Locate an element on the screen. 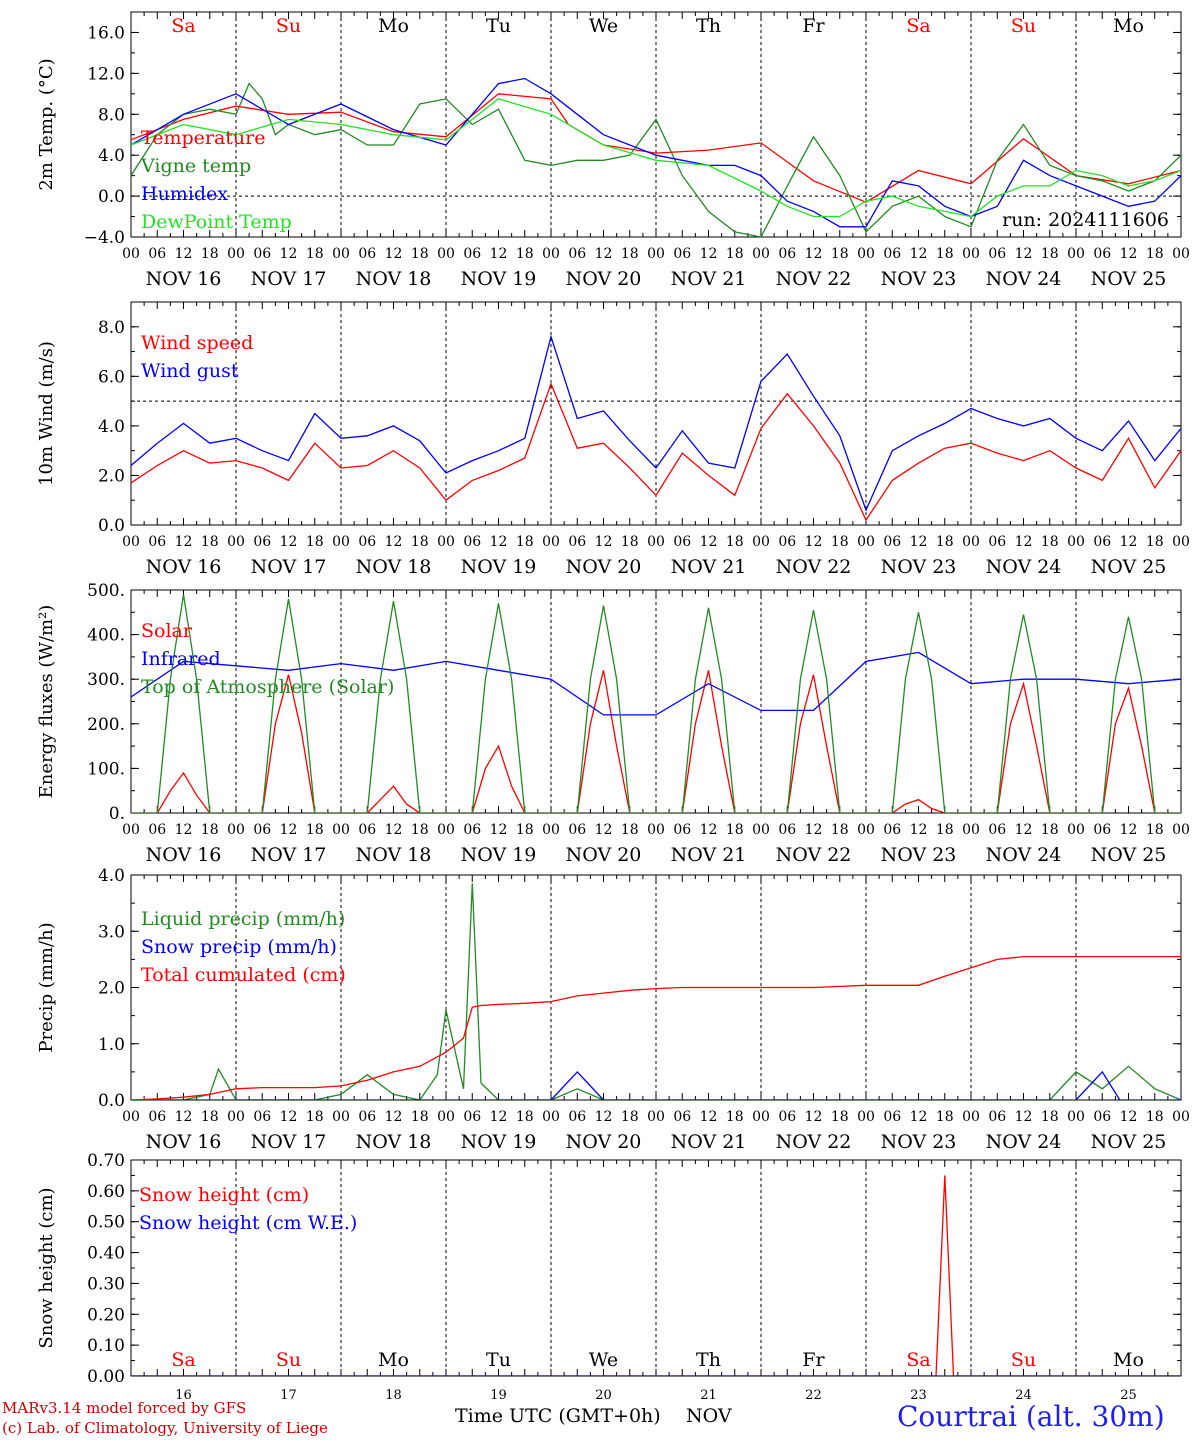 The height and width of the screenshot is (1445, 1194). y-tick-label: 4.0 is located at coordinates (111, 156).